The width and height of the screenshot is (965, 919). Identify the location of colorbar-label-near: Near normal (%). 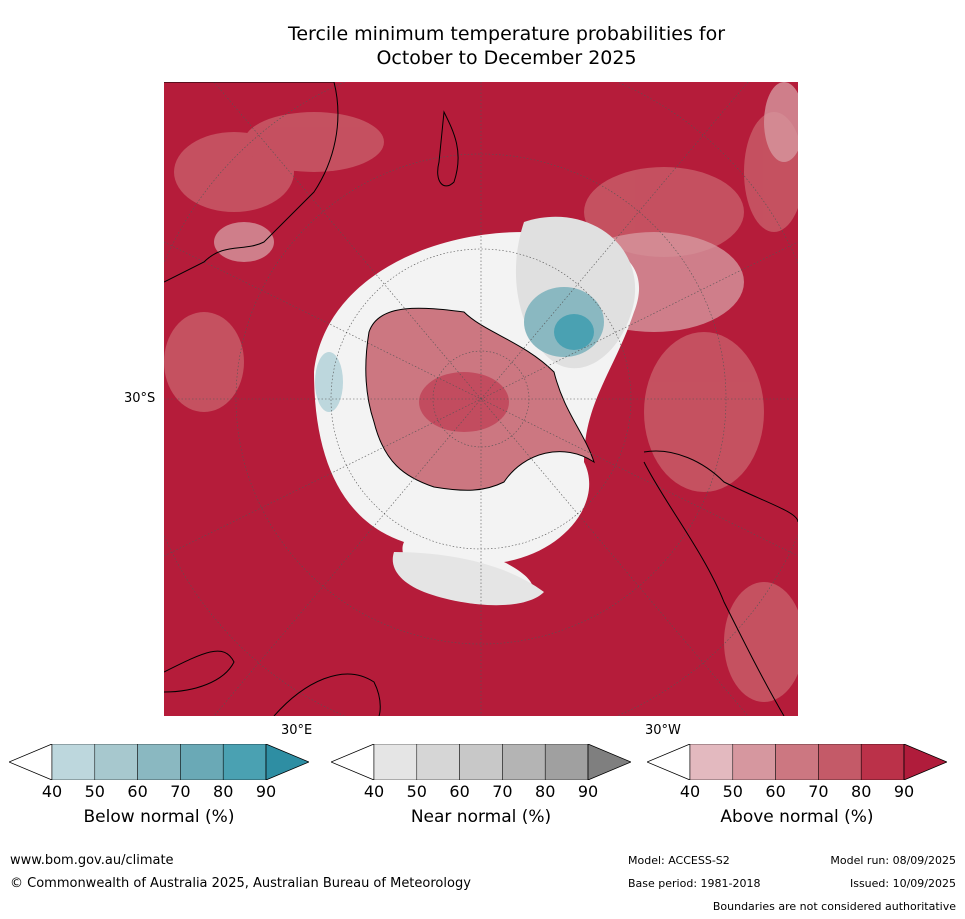
(481, 817).